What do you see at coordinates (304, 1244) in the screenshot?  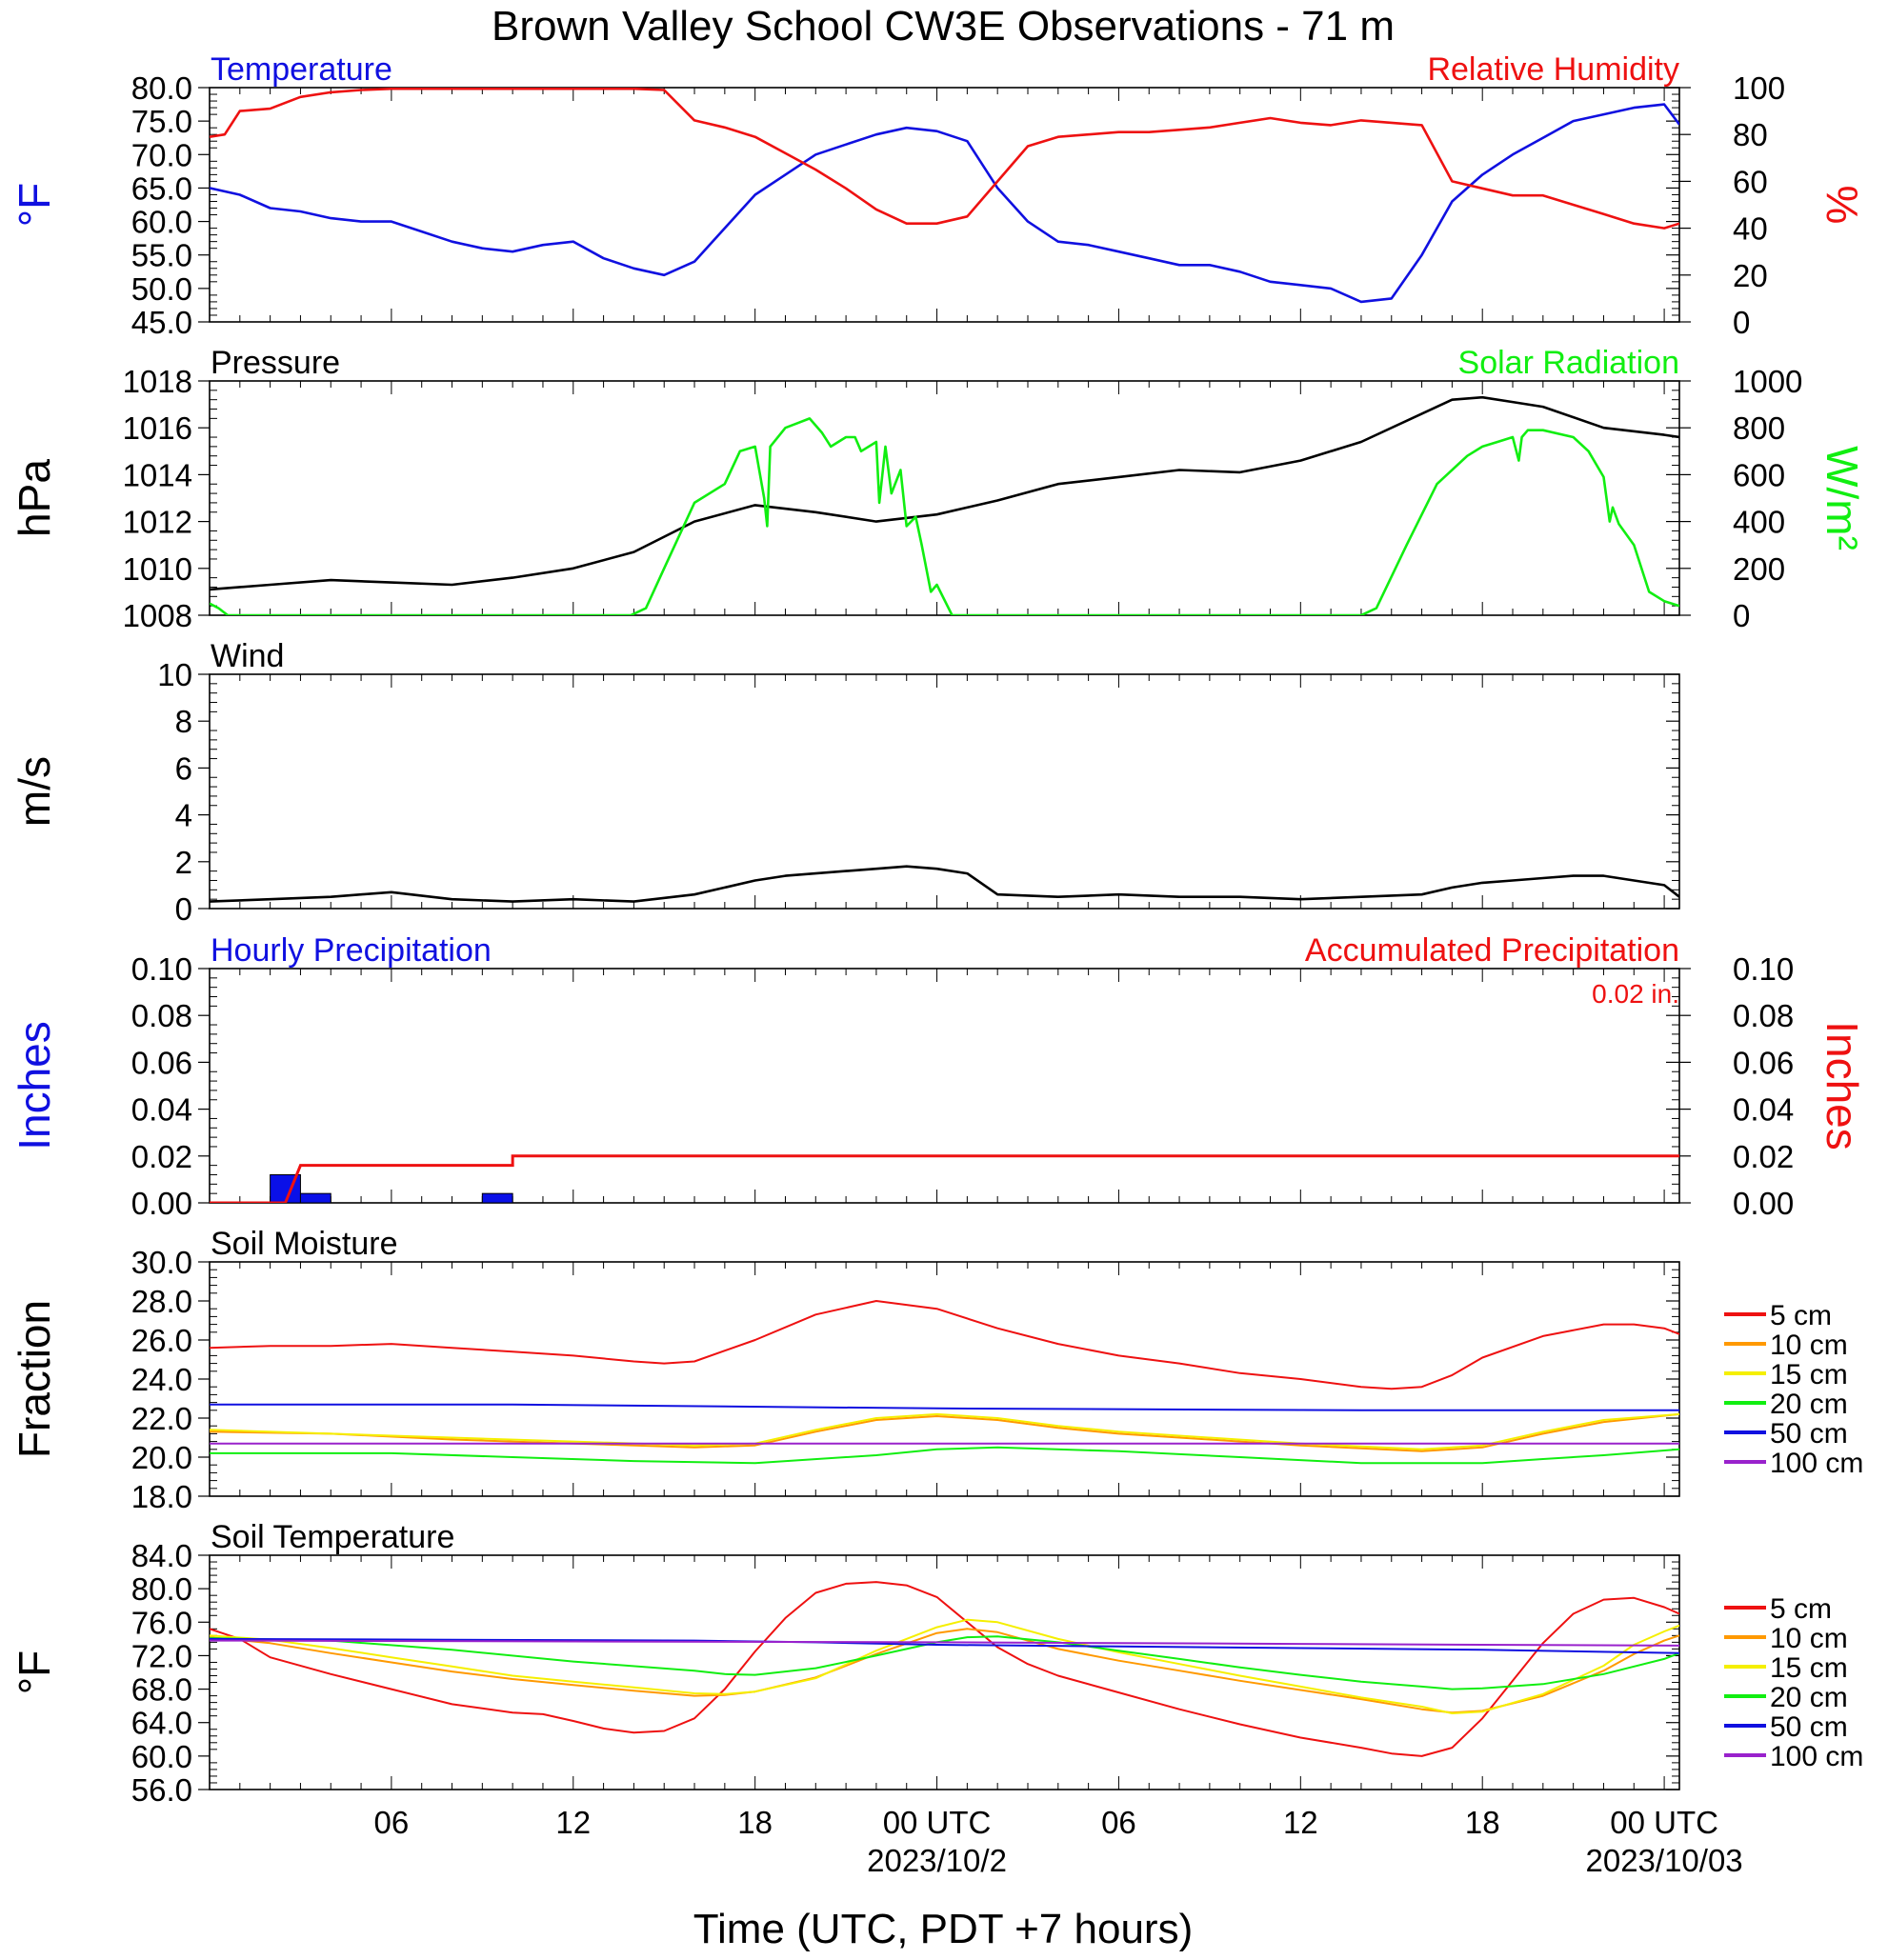 I see `panel-left-title: Soil Moisture` at bounding box center [304, 1244].